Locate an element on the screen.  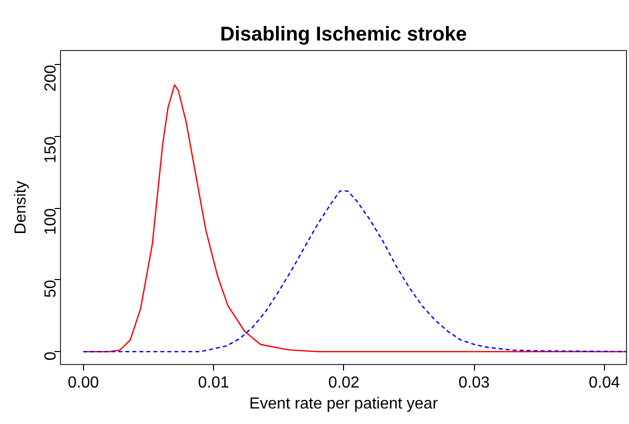
x-tick-label: 0.00 is located at coordinates (83, 383).